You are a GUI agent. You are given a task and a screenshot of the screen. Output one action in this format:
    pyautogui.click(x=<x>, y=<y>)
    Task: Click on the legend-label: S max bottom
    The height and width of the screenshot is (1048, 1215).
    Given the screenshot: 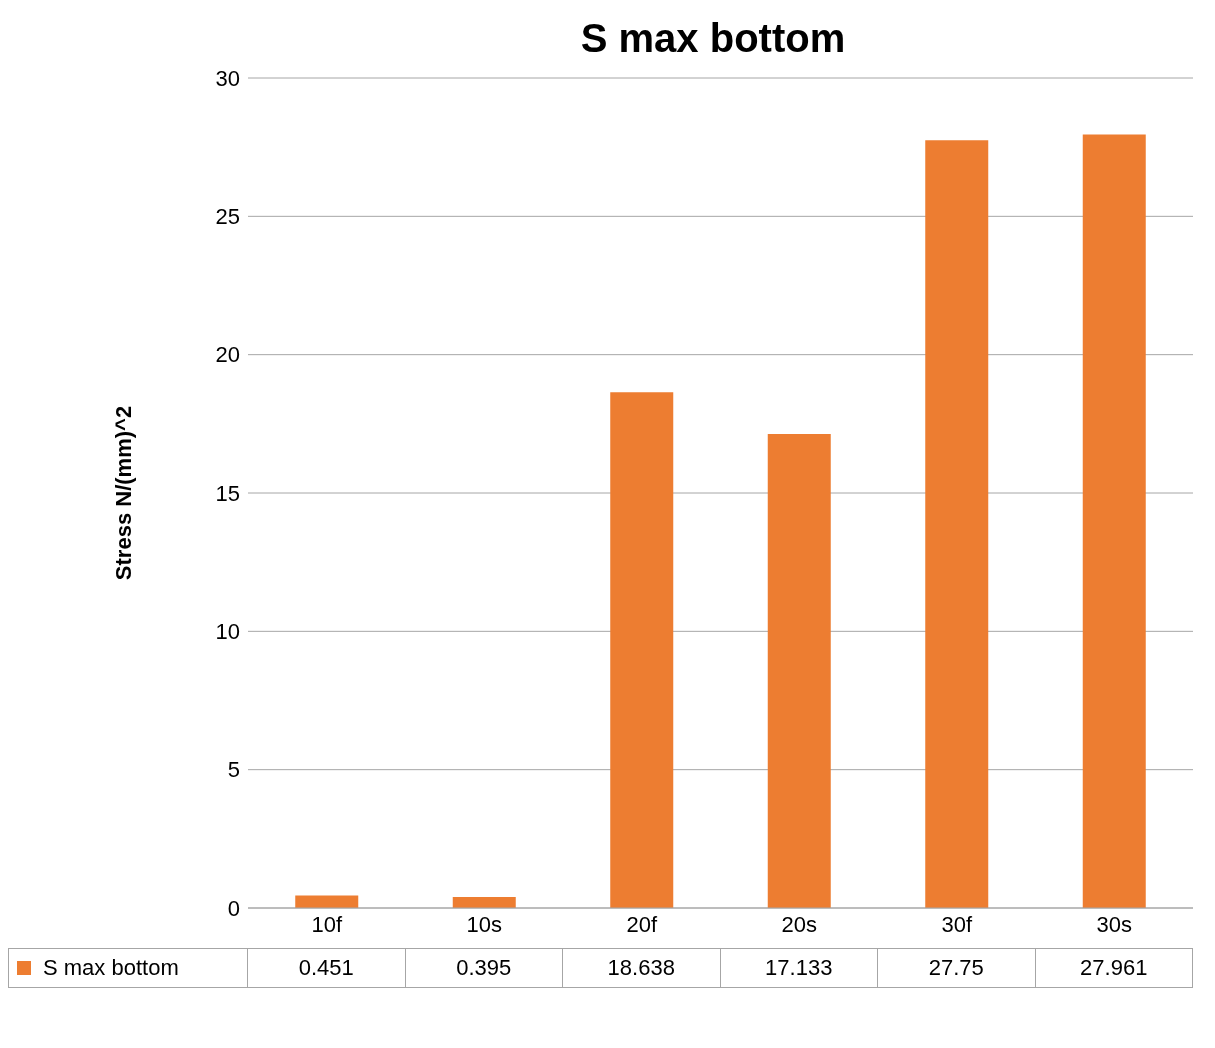 What is the action you would take?
    pyautogui.click(x=111, y=968)
    